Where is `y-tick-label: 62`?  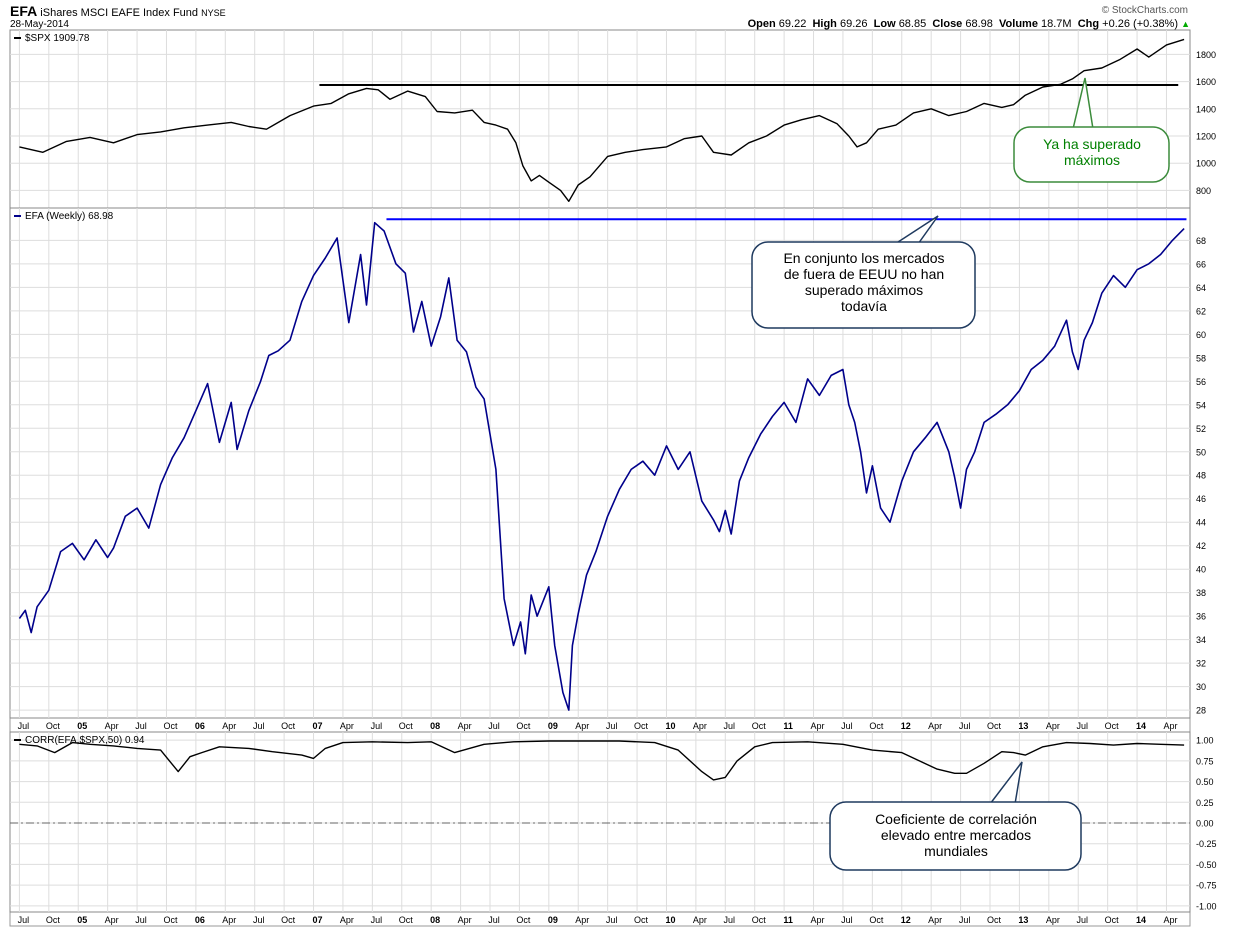 y-tick-label: 62 is located at coordinates (1201, 311).